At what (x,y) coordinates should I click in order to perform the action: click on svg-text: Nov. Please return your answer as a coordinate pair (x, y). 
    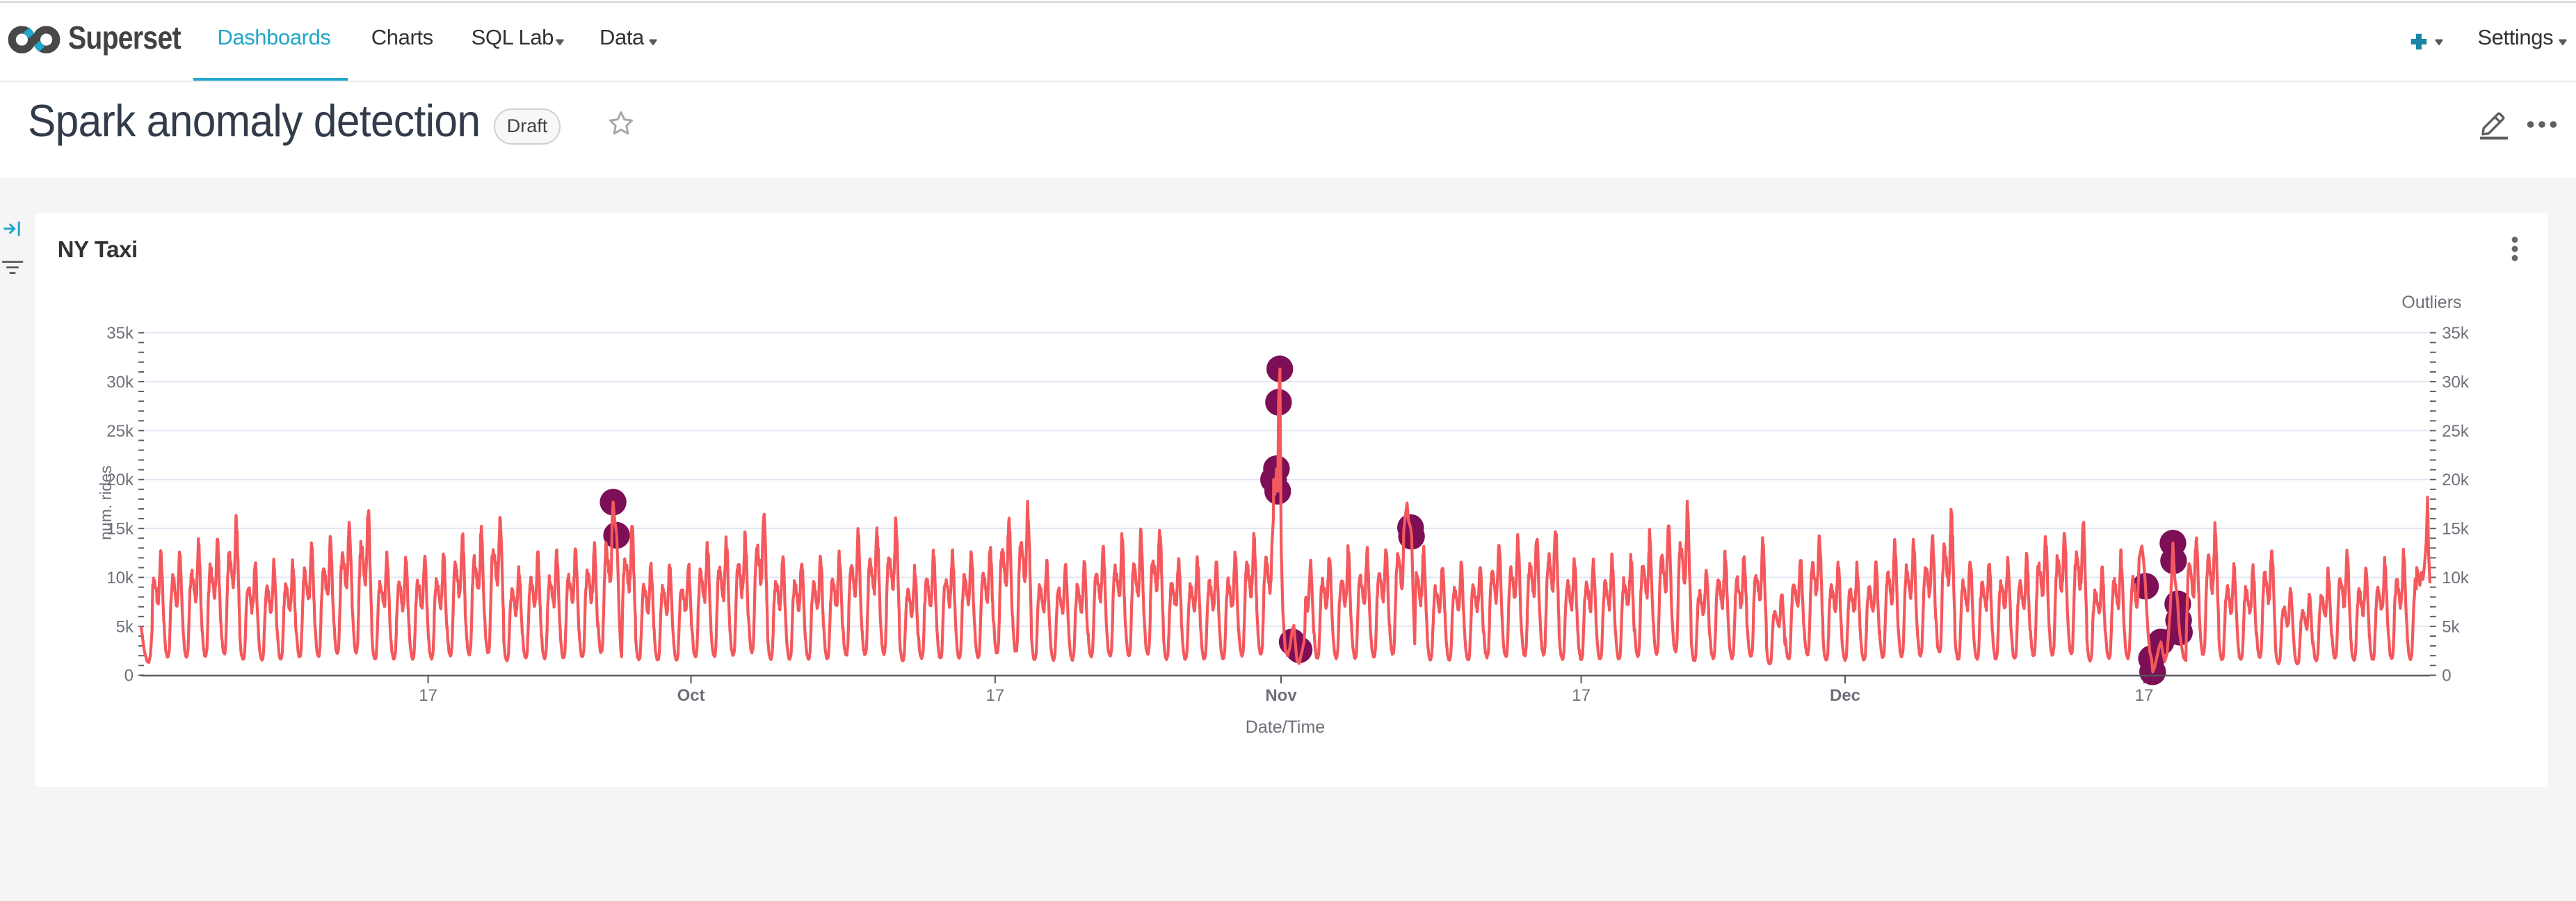
    Looking at the image, I should click on (1281, 695).